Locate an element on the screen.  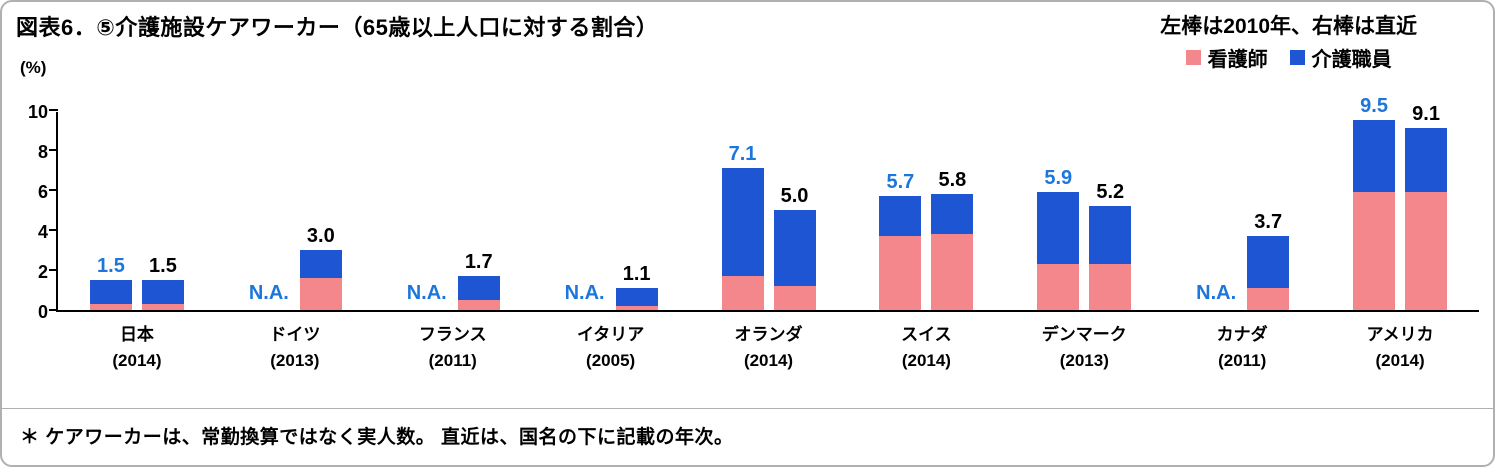
country-group-8: 9.5 9.1 is located at coordinates (1400, 202).